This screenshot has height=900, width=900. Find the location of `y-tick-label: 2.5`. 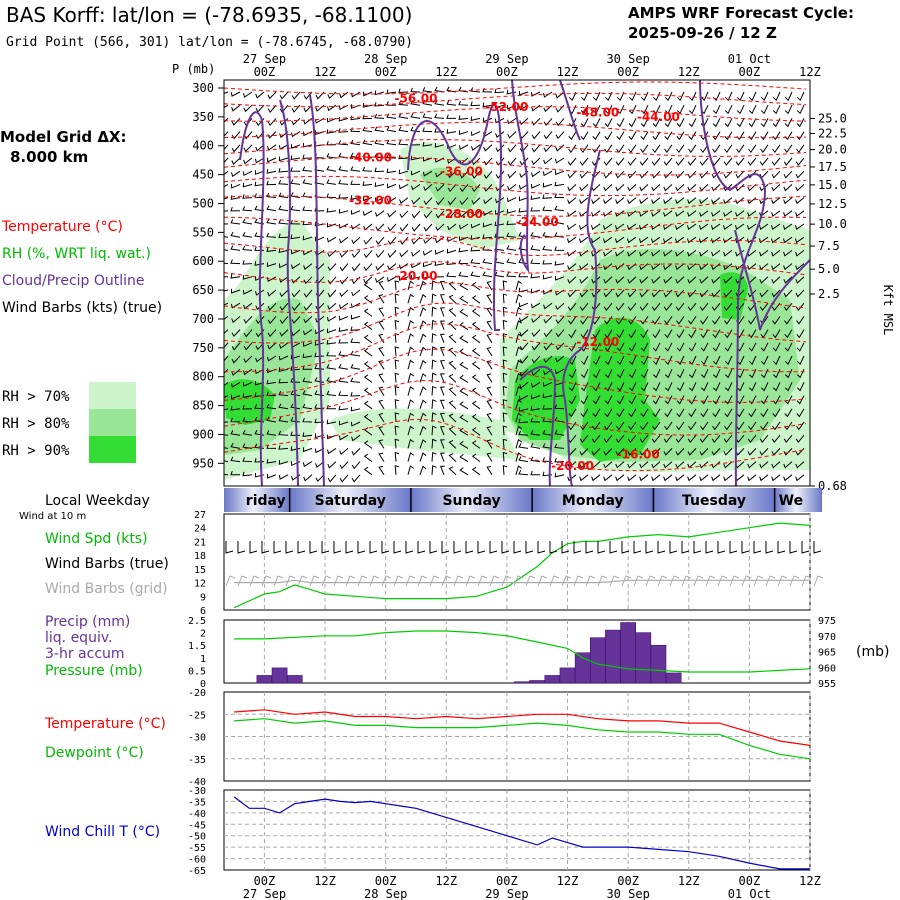

y-tick-label: 2.5 is located at coordinates (197, 621).